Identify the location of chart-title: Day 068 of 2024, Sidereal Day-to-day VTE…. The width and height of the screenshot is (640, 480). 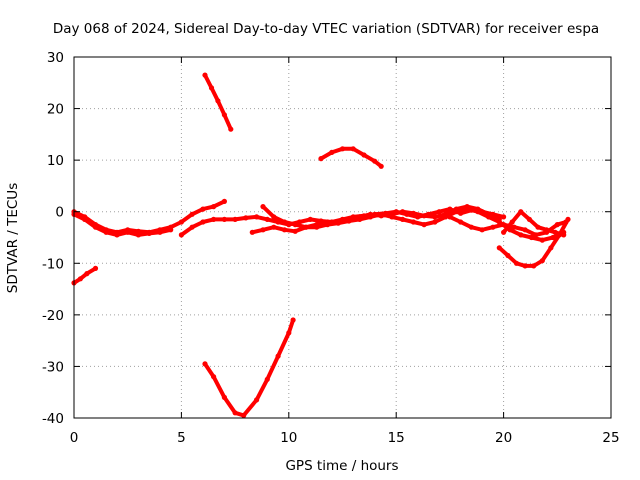
(326, 29).